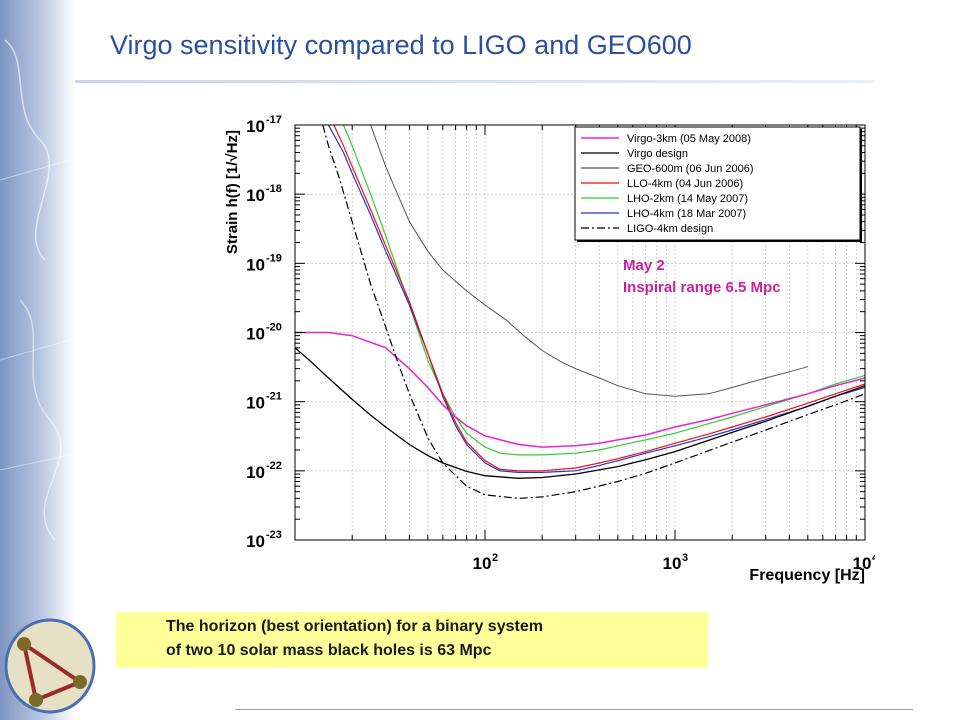  I want to click on chart-annotation: May 2, so click(644, 265).